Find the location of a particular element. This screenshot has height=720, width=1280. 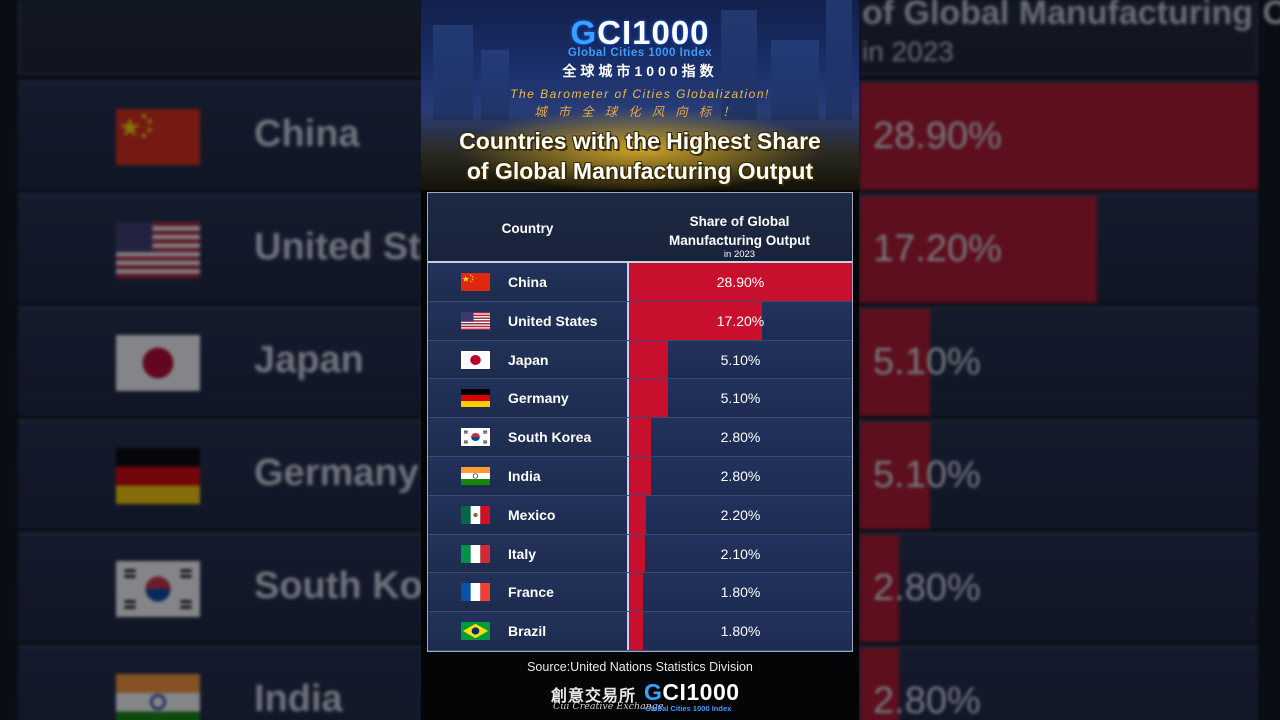

gci1000-logo: GCI1000 is located at coordinates (640, 33).